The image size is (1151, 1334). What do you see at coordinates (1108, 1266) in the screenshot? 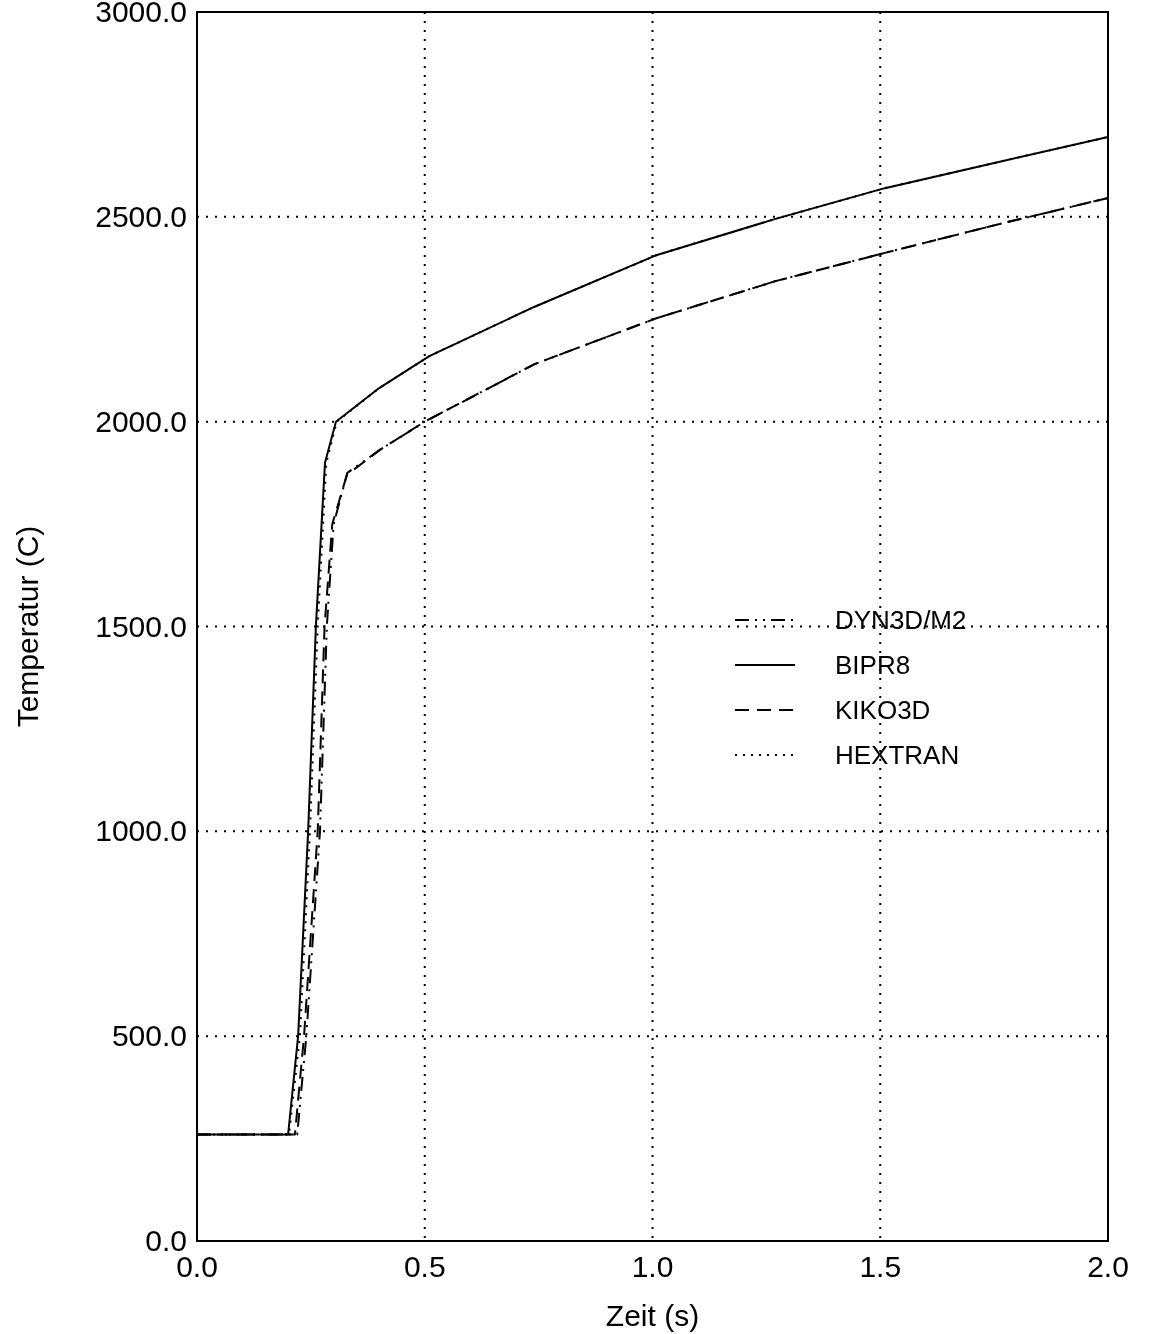
I see `x-tick-label: 2.0` at bounding box center [1108, 1266].